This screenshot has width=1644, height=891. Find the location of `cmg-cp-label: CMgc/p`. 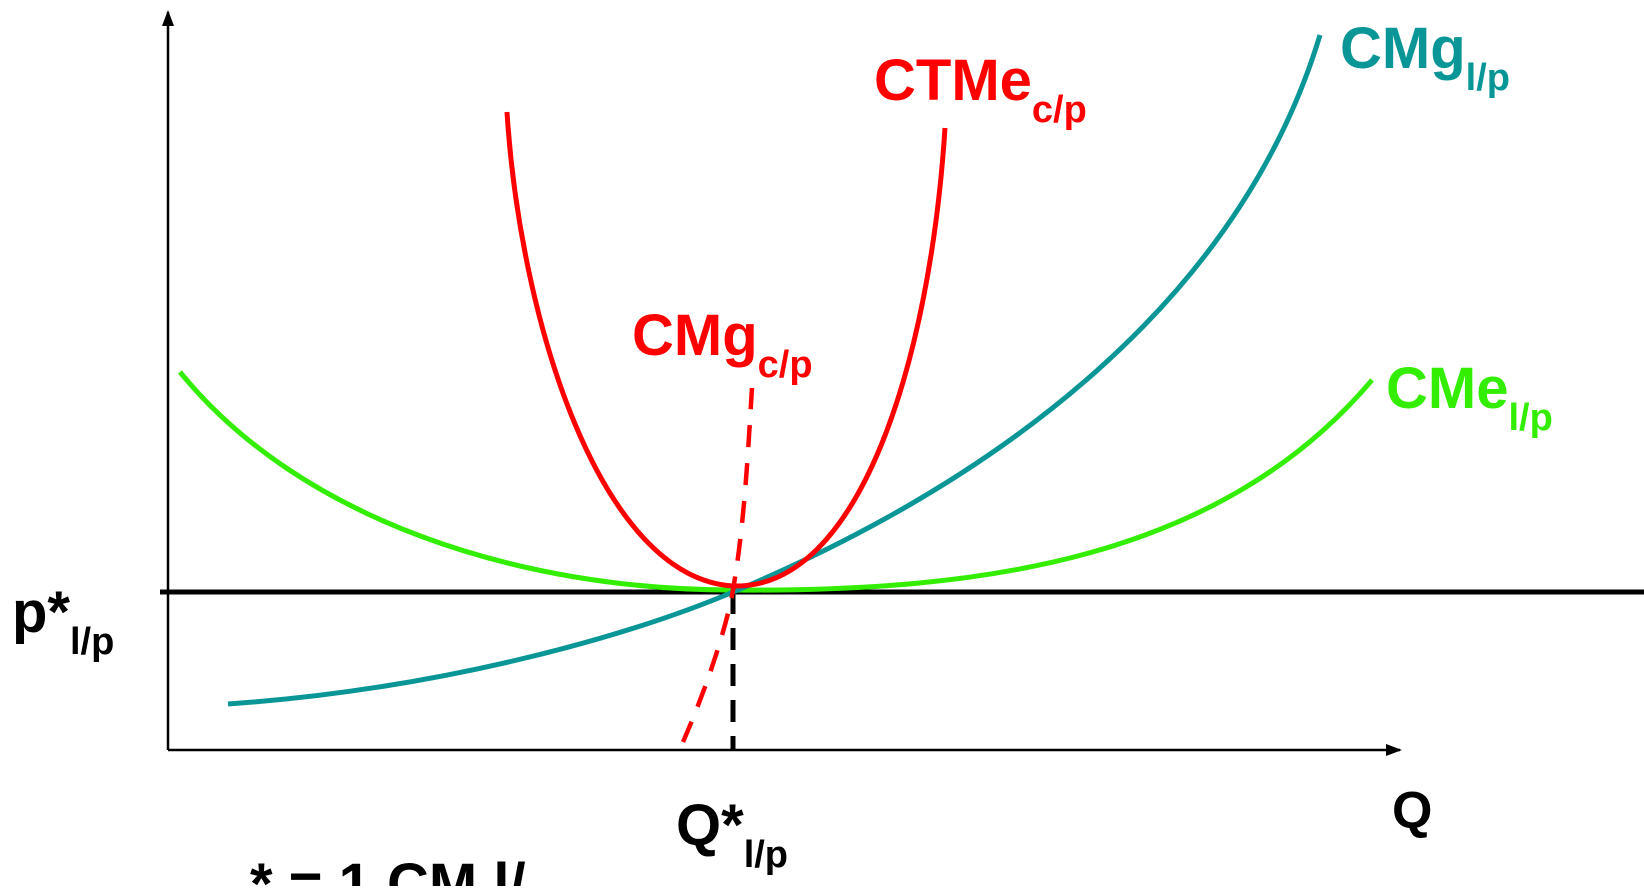

cmg-cp-label: CMgc/p is located at coordinates (722, 344).